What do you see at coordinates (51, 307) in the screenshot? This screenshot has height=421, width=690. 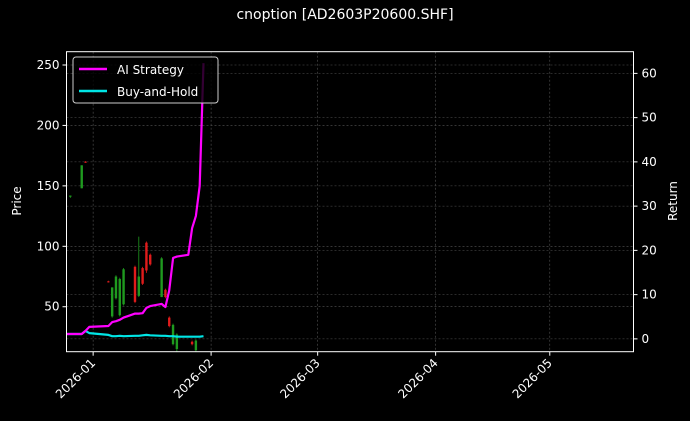 I see `y-left-tick-label: 50` at bounding box center [51, 307].